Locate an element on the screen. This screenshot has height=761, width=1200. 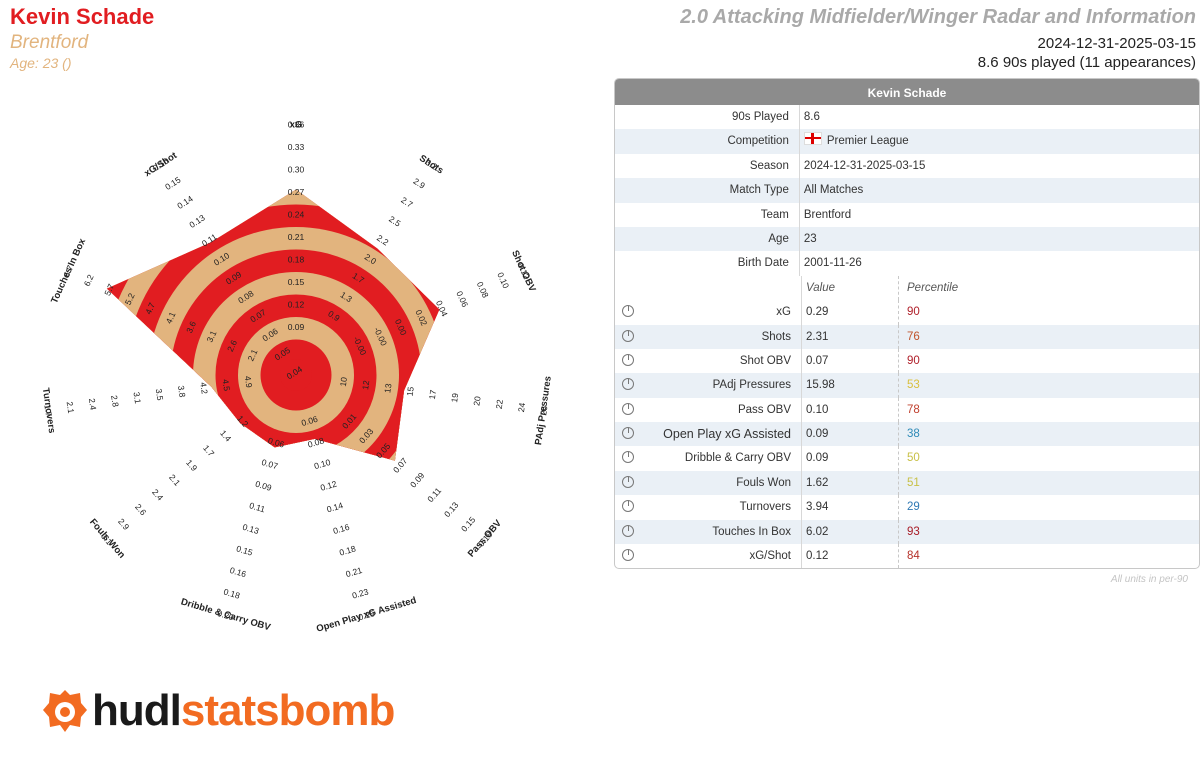
info-row-label: Match Type is located at coordinates (707, 190).